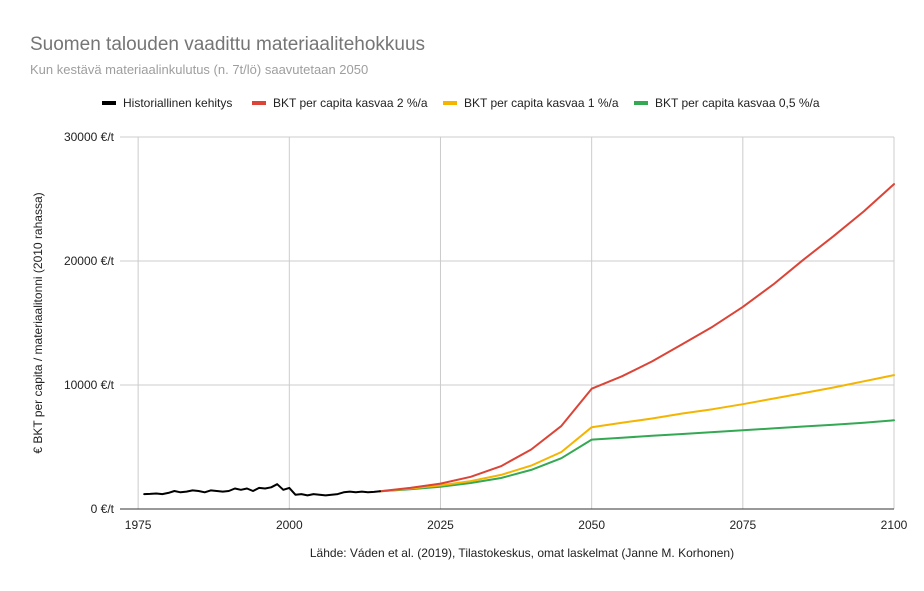 The width and height of the screenshot is (924, 591). What do you see at coordinates (350, 103) in the screenshot?
I see `legend-label: BKT per capita kasvaa 2 %/a` at bounding box center [350, 103].